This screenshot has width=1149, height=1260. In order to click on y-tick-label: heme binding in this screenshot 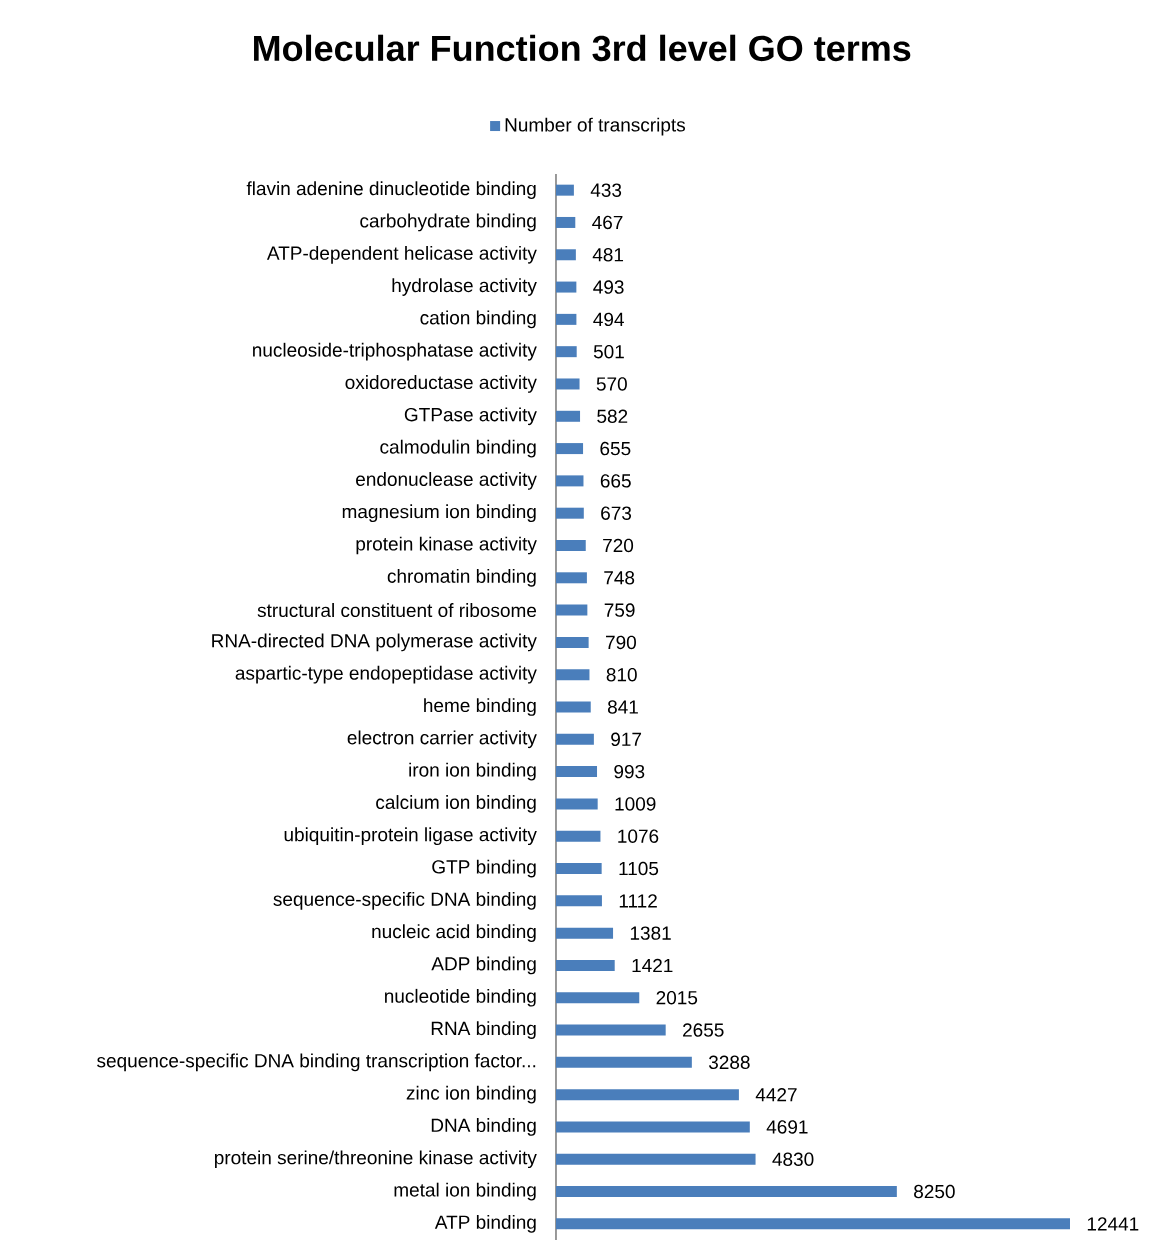, I will do `click(480, 707)`.